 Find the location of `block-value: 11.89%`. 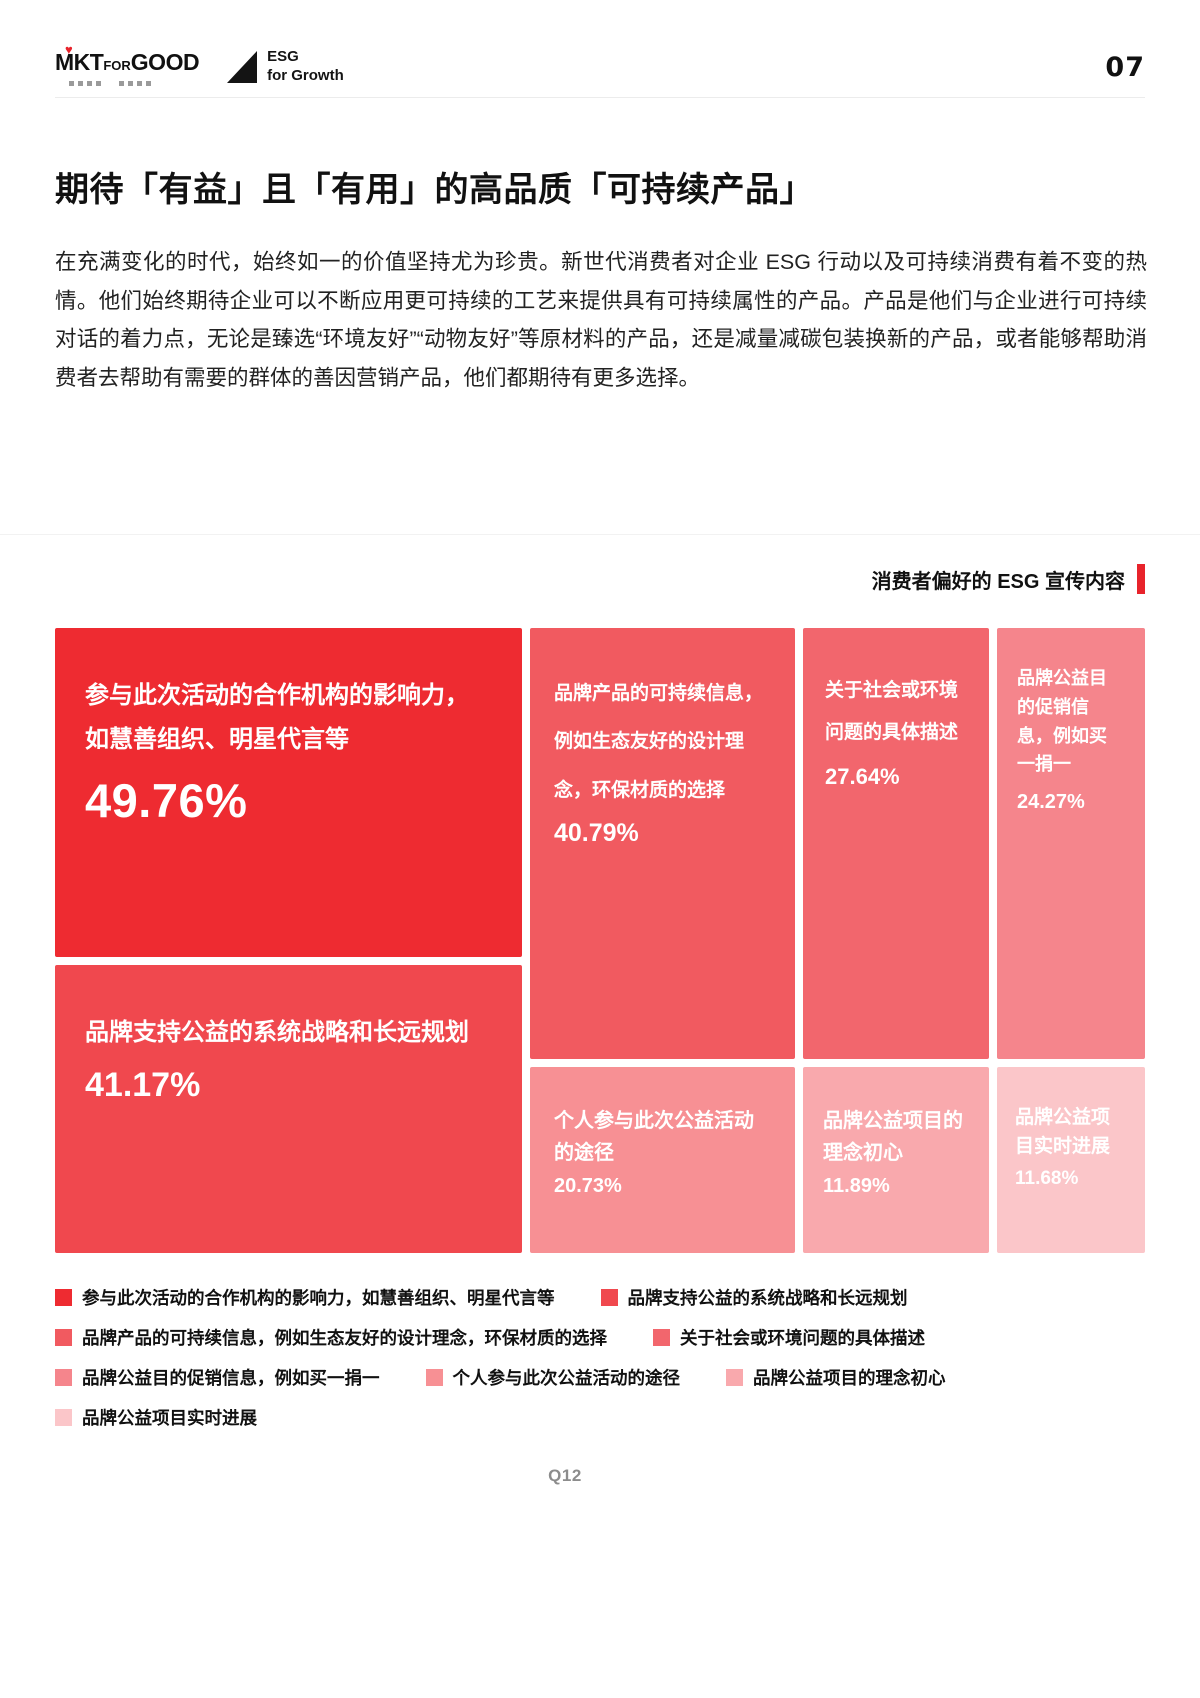

block-value: 11.89% is located at coordinates (856, 1186).